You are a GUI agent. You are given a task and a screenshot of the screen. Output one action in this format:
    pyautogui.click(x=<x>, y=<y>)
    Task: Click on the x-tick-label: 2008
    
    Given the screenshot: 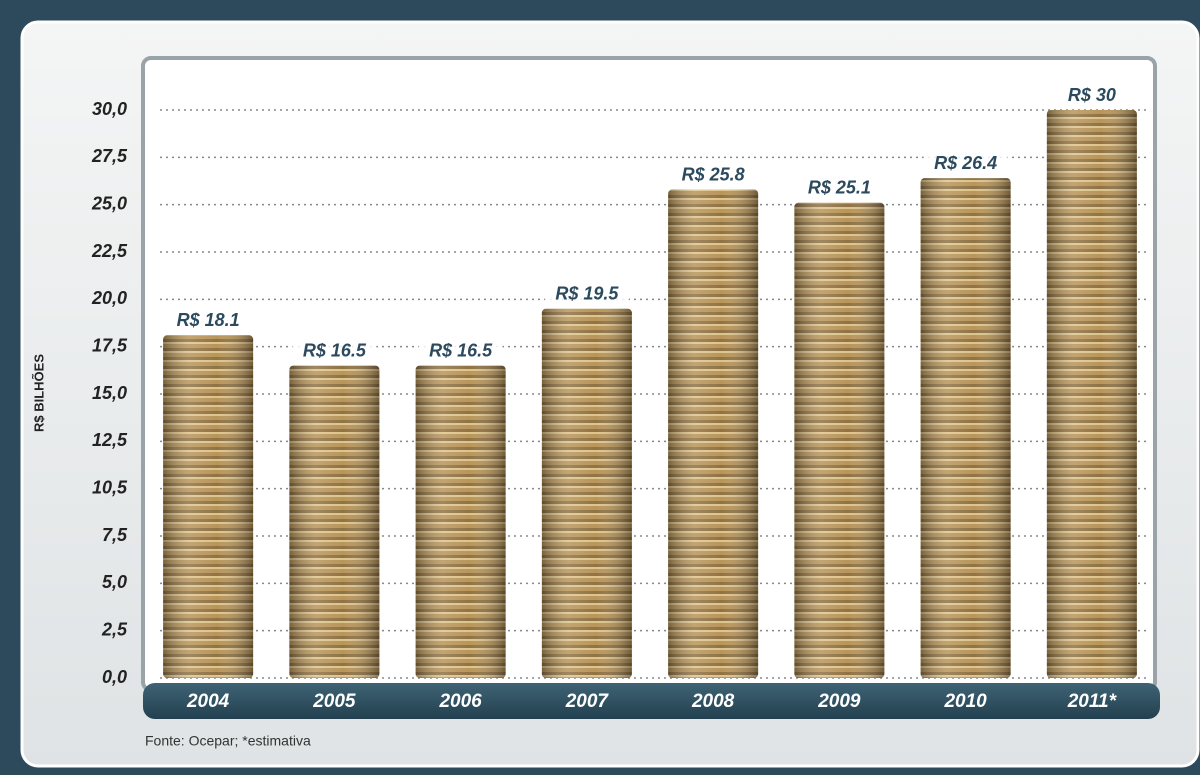 What is the action you would take?
    pyautogui.click(x=713, y=701)
    